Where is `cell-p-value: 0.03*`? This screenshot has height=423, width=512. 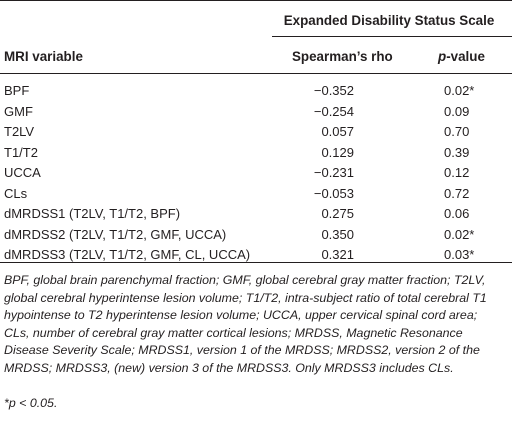
cell-p-value: 0.03* is located at coordinates (459, 254).